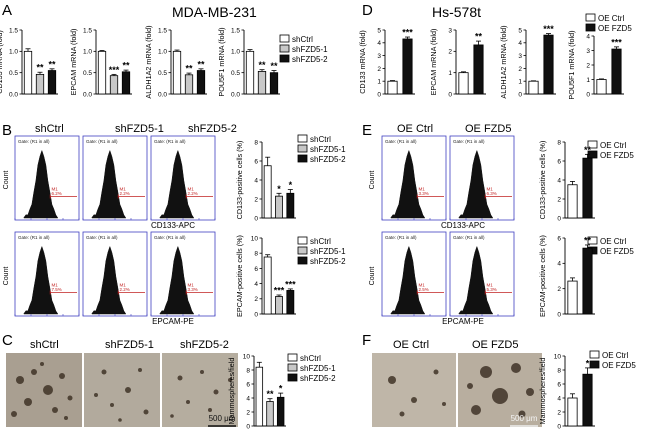 The width and height of the screenshot is (650, 433). Describe the element at coordinates (109, 280) in the screenshot. I see `flow-b2-1-peak` at that location.